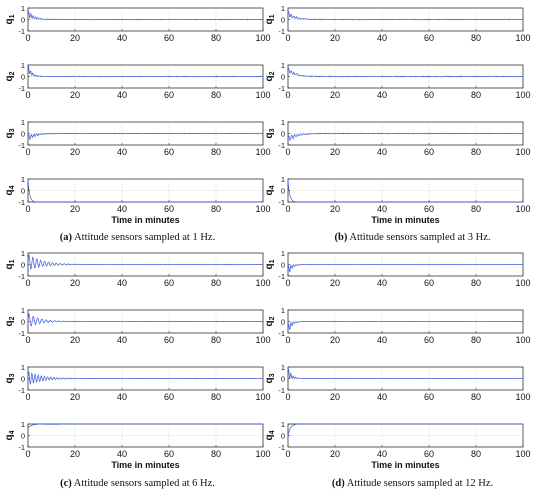  Describe the element at coordinates (66, 483) in the screenshot. I see `caption-tag-c: (c)` at that location.